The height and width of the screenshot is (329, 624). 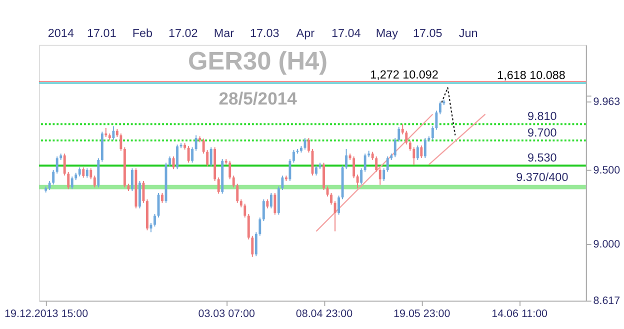 I want to click on text: 17.03, so click(x=265, y=33).